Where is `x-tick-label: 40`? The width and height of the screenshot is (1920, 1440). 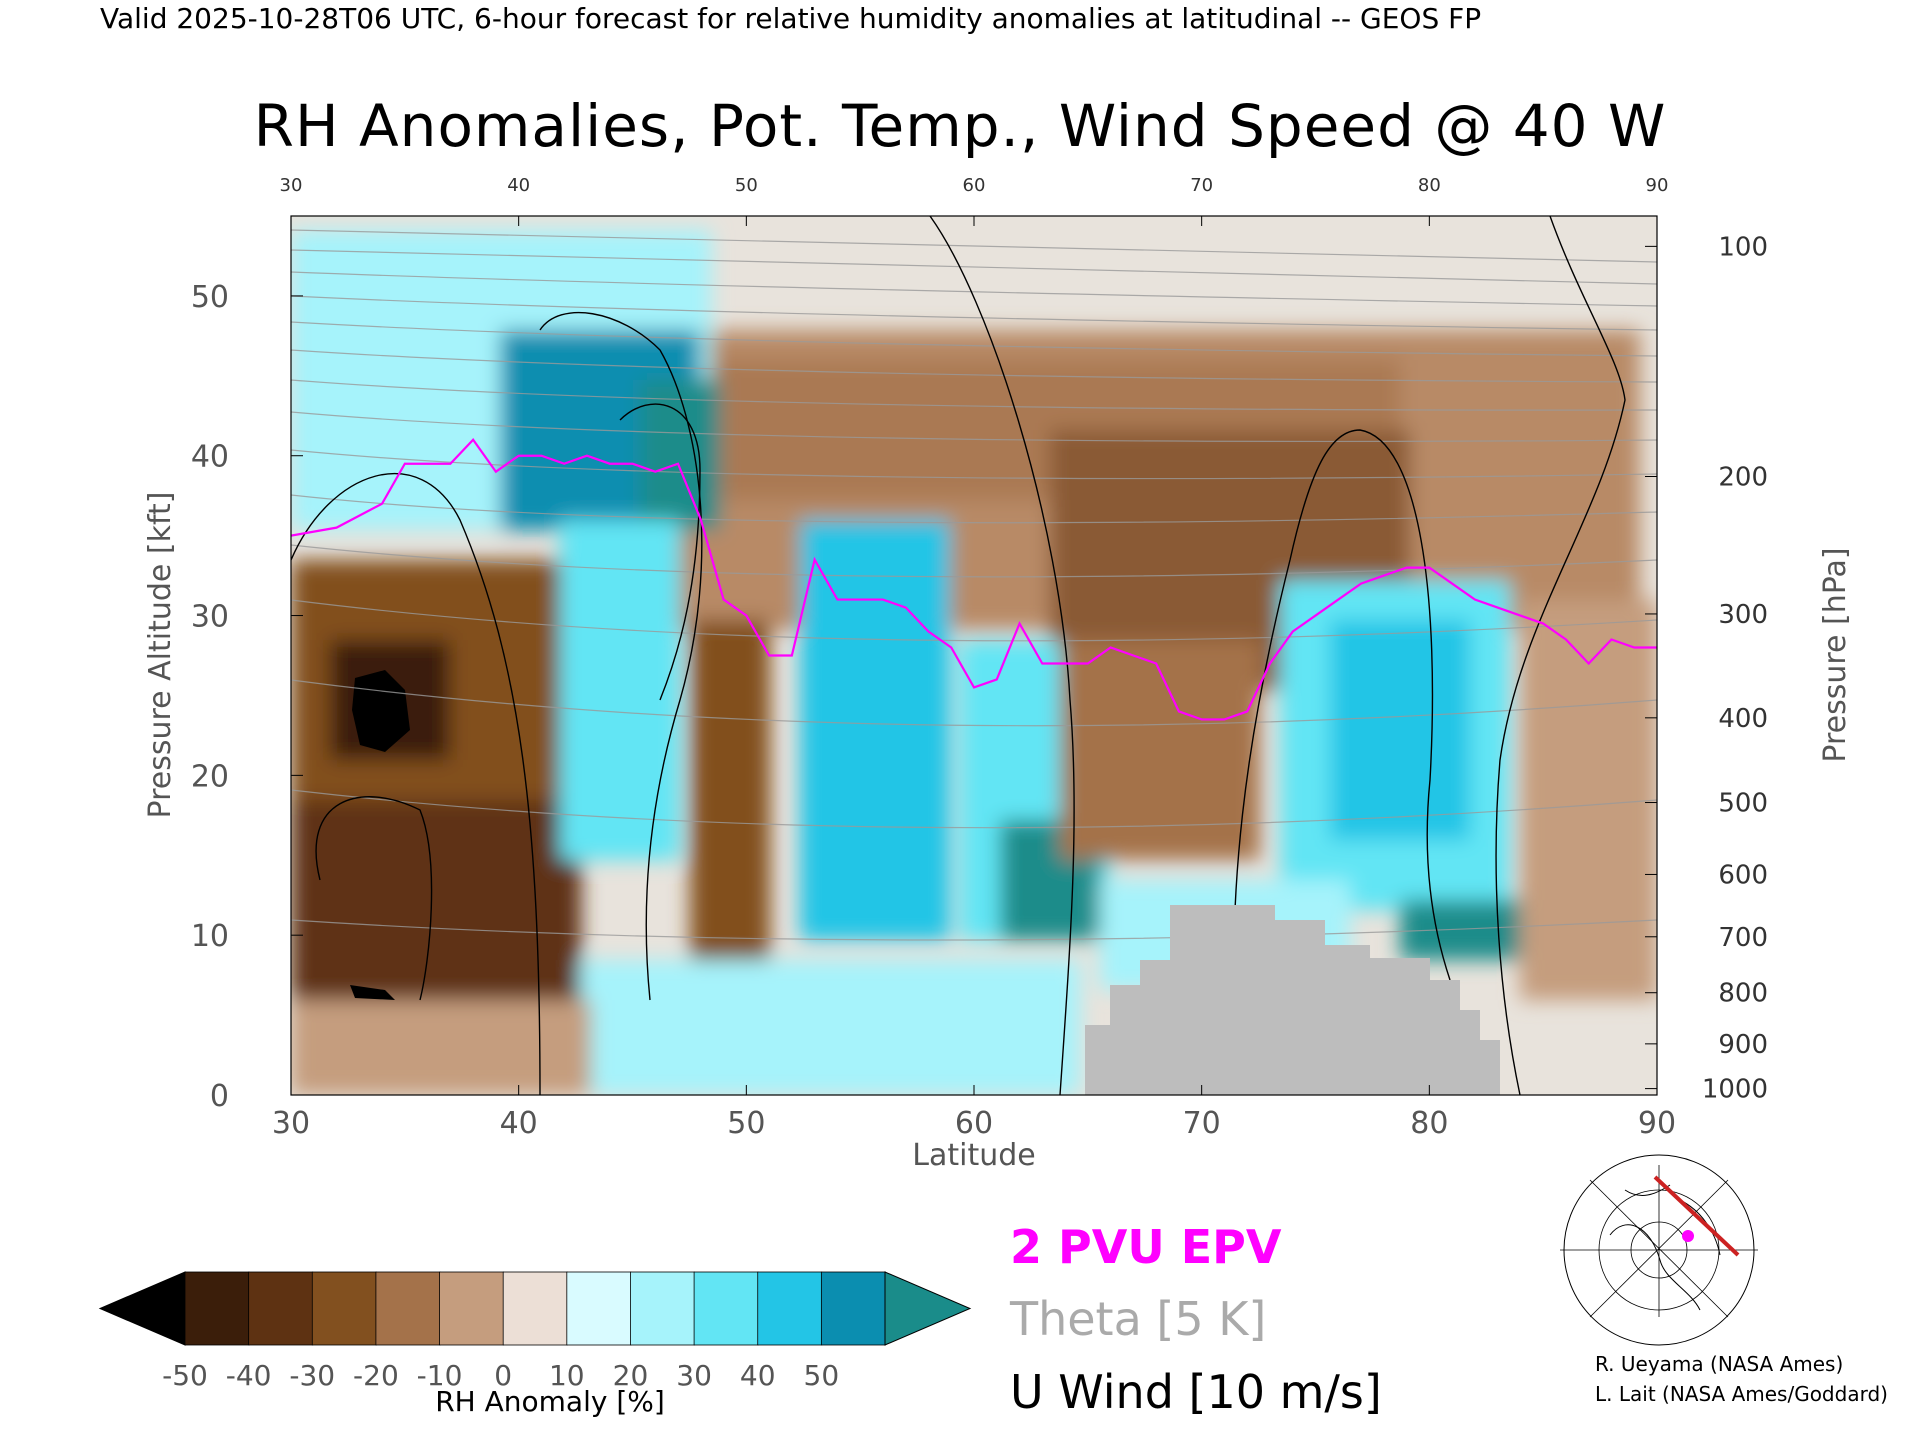 x-tick-label: 40 is located at coordinates (519, 1123).